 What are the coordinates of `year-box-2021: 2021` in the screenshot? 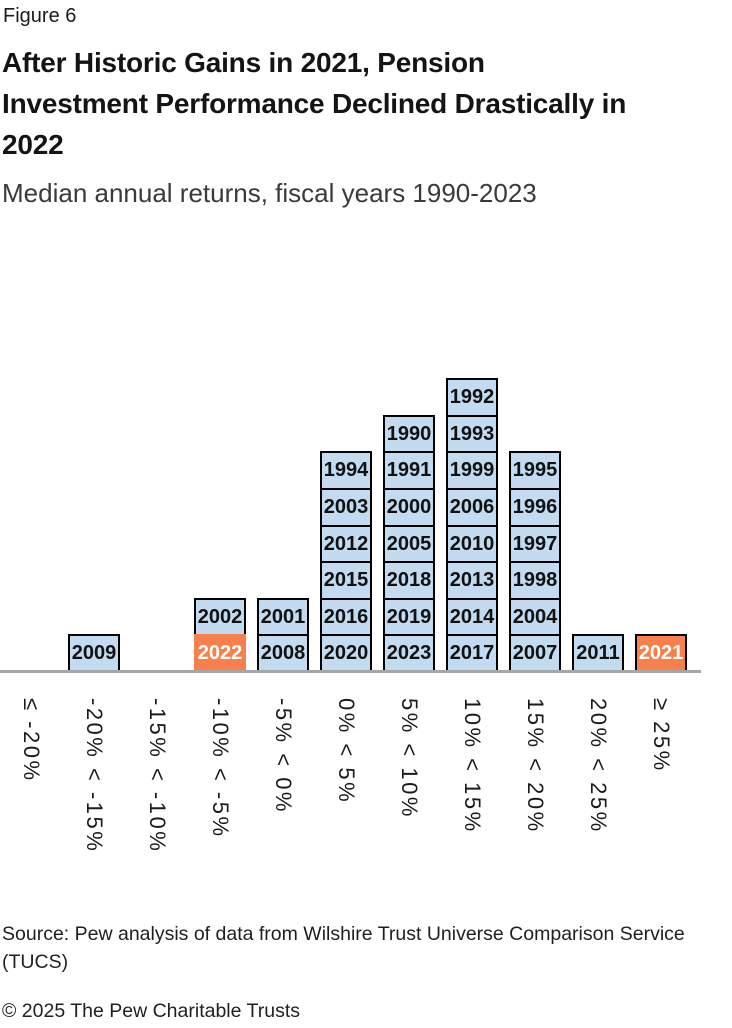 It's located at (661, 653).